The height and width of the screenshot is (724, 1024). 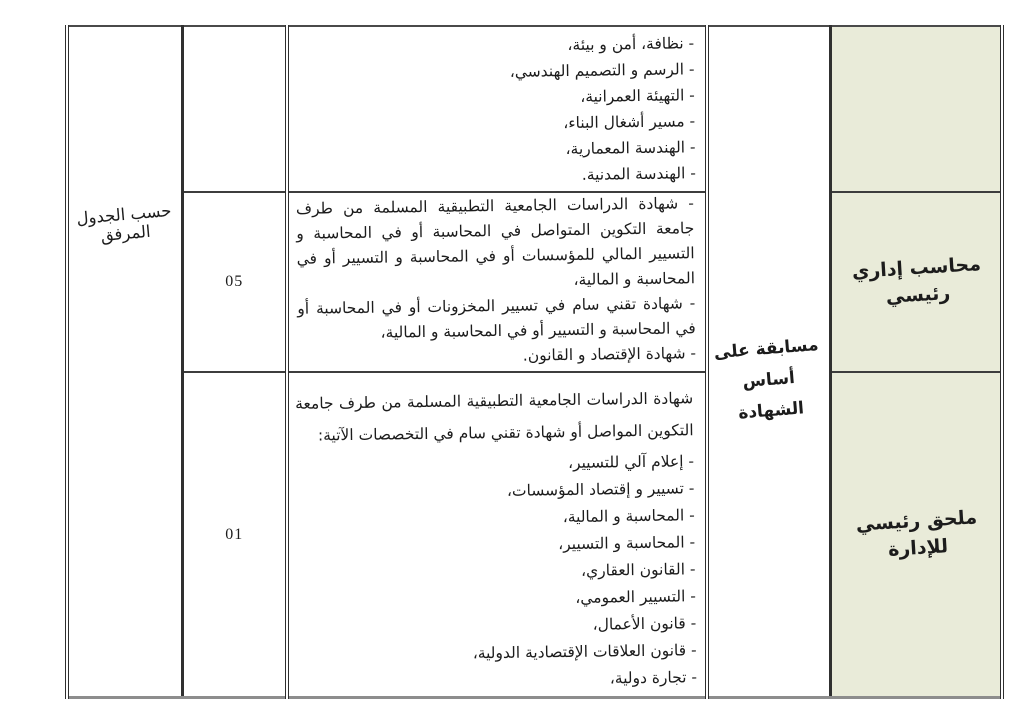 I want to click on job-title-chief-administration-attache: ملحق رئيسي للإدارة, so click(x=916, y=533).